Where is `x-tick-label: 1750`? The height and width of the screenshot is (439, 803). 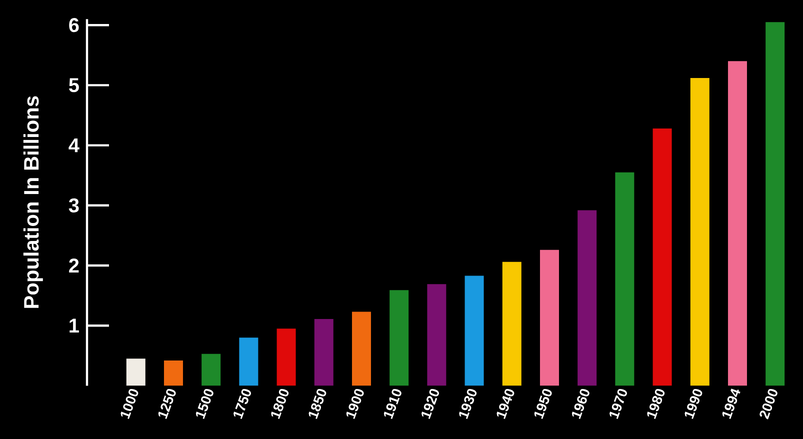
x-tick-label: 1750 is located at coordinates (242, 403).